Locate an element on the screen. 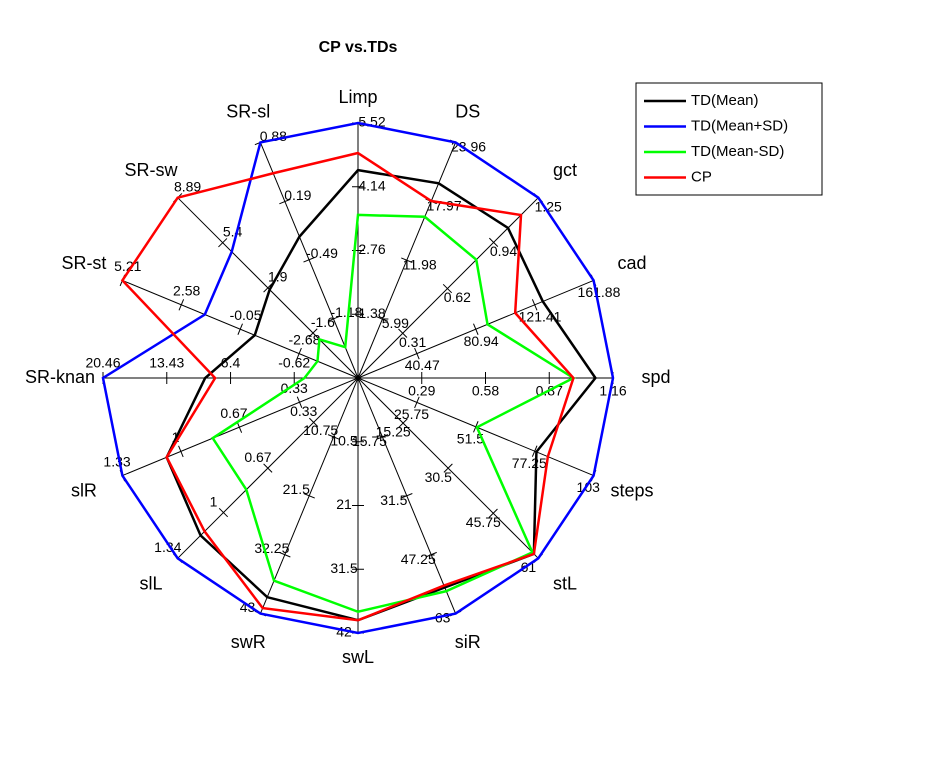 This screenshot has height=781, width=938. tick-label: 10.75 is located at coordinates (320, 430).